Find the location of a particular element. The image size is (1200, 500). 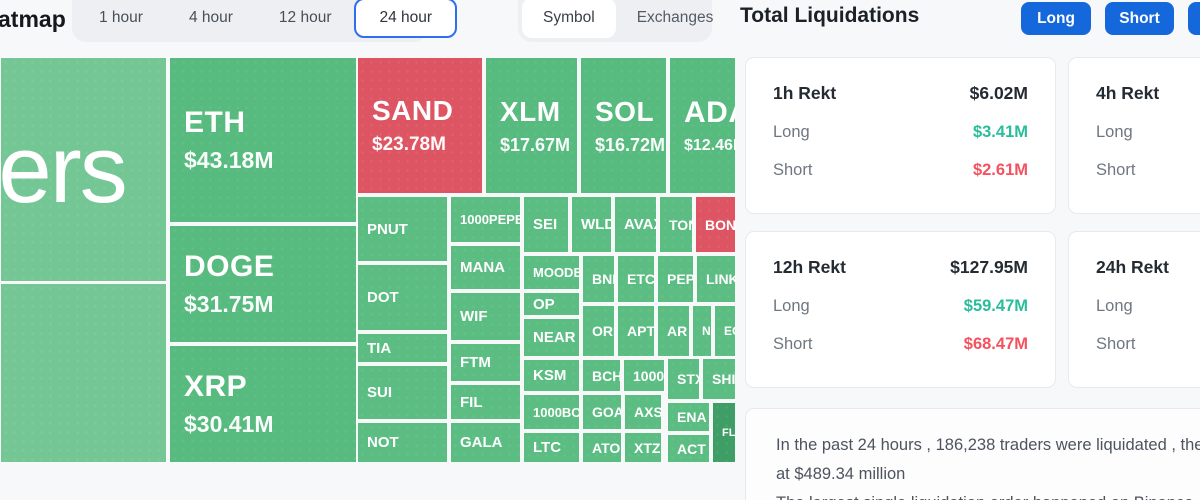

tile-symbol: GOAT is located at coordinates (607, 412).